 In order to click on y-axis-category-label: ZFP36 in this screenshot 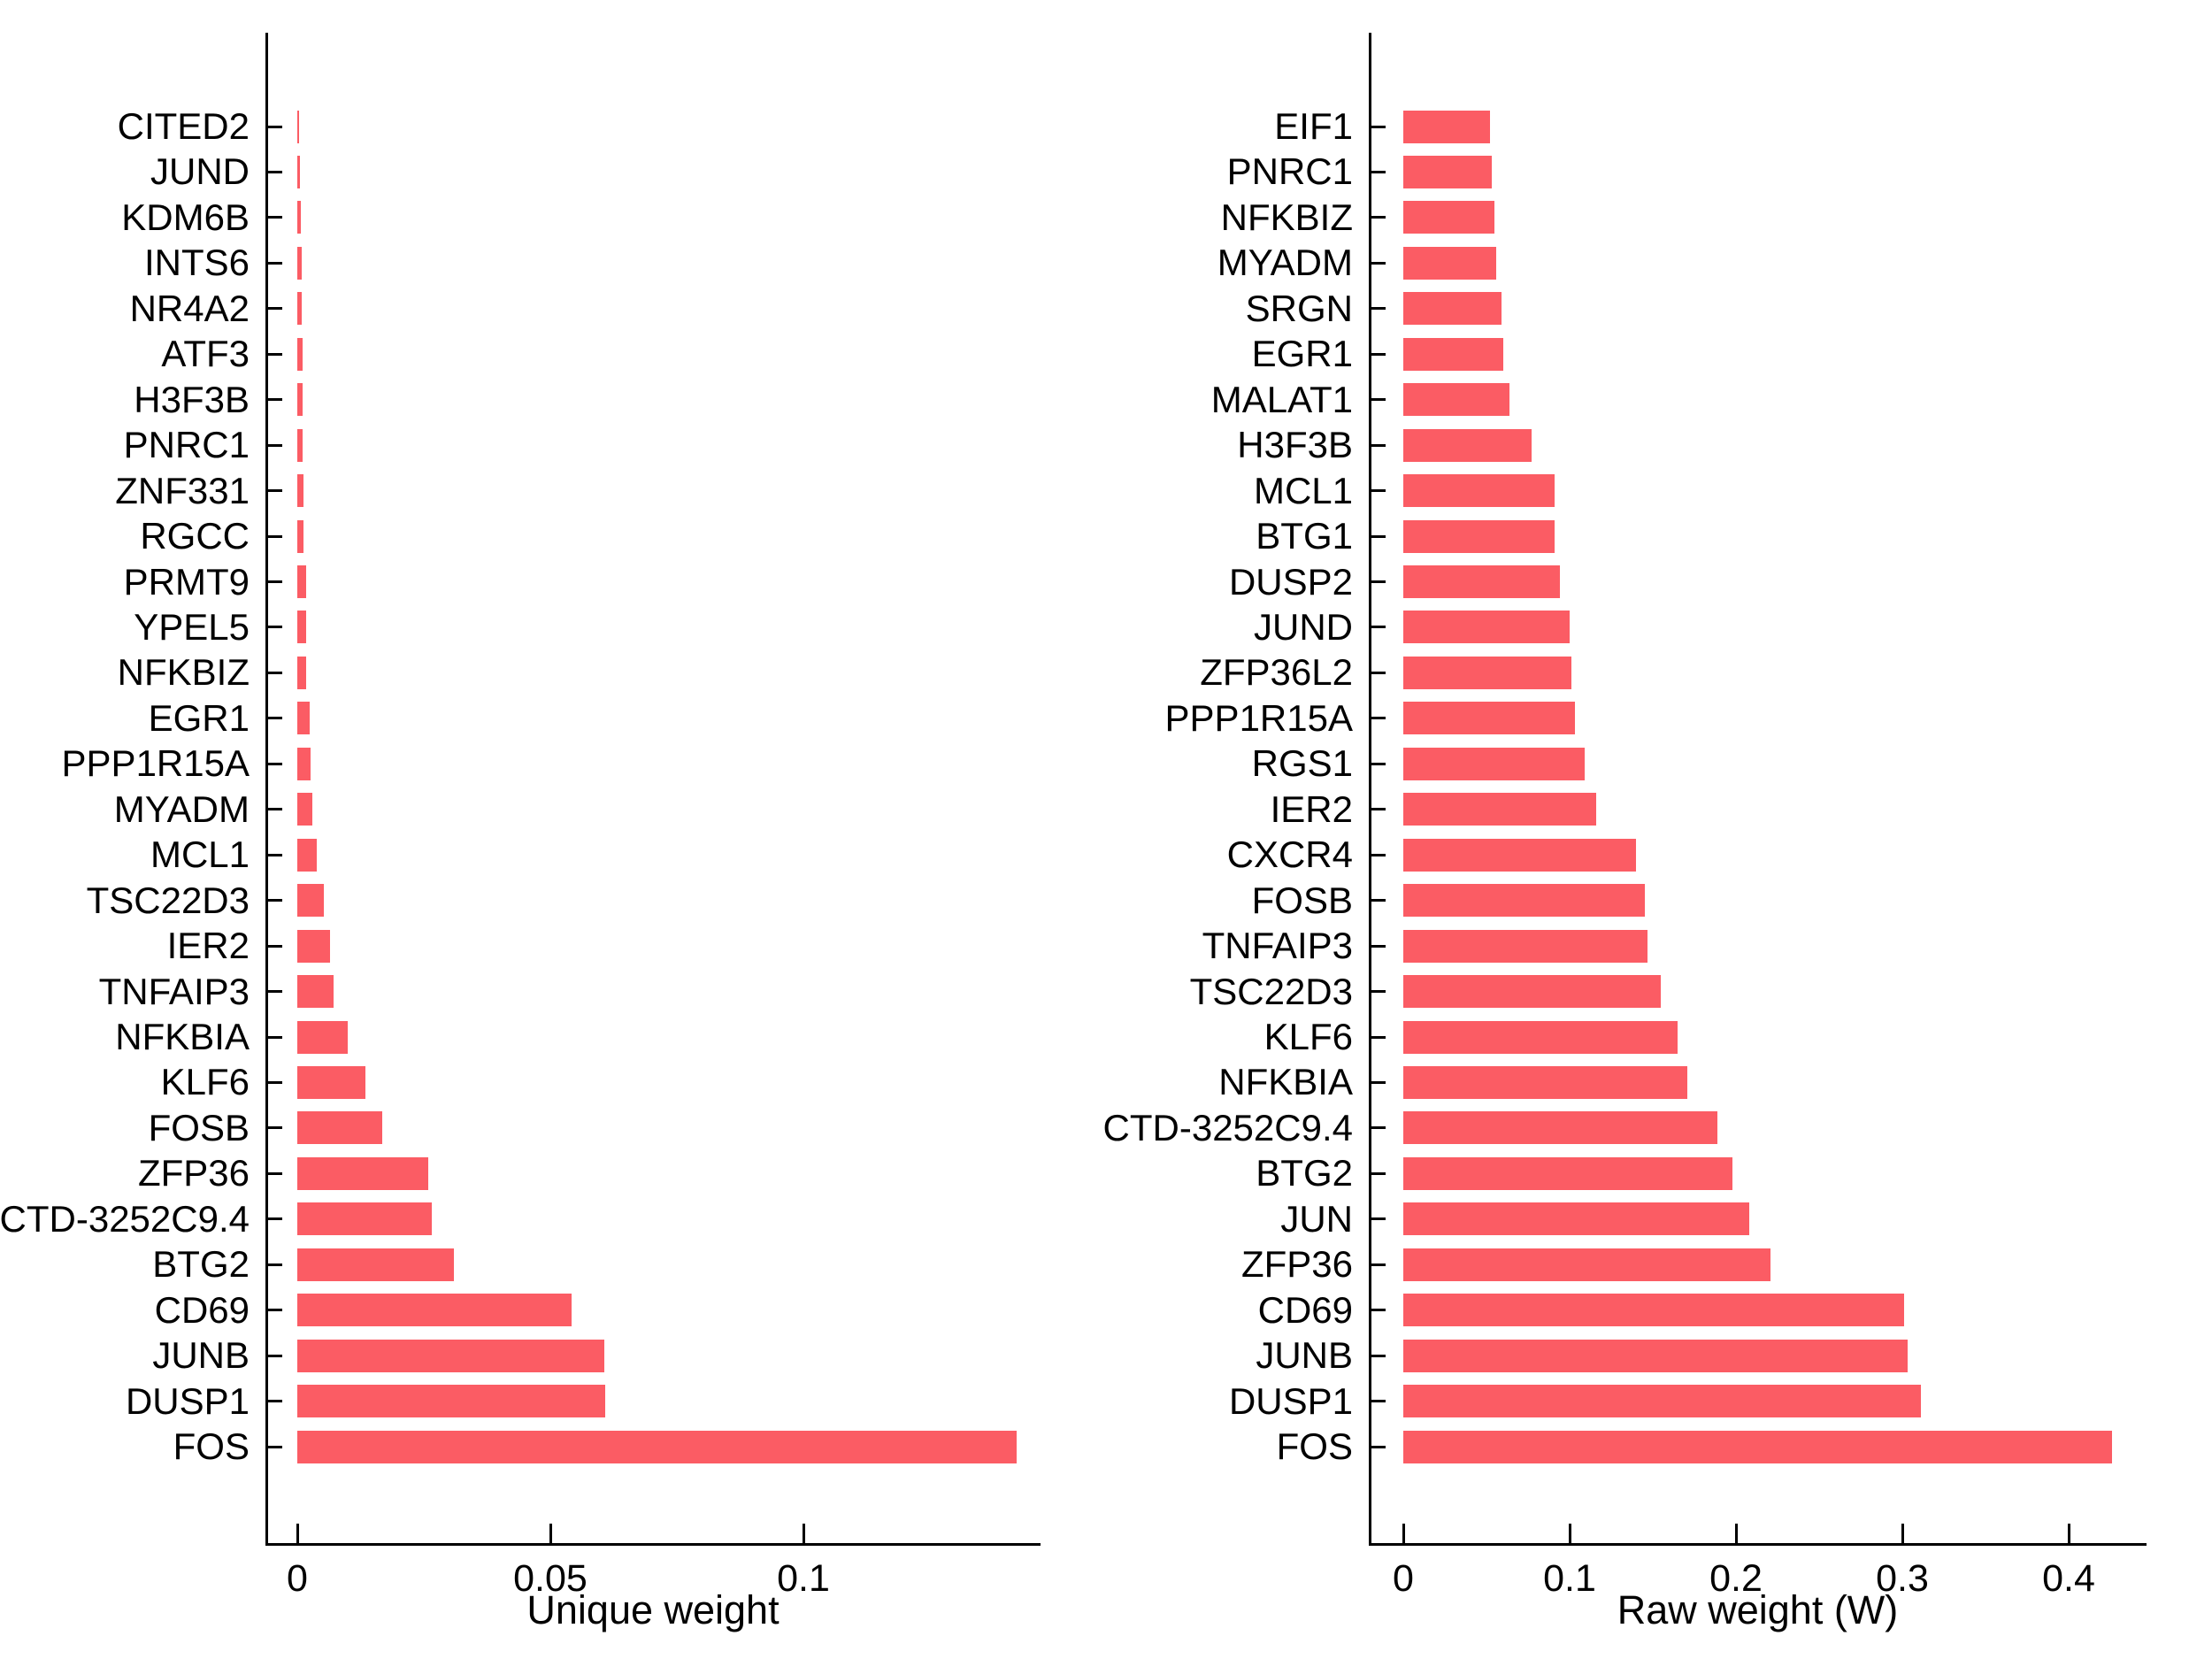, I will do `click(194, 1173)`.